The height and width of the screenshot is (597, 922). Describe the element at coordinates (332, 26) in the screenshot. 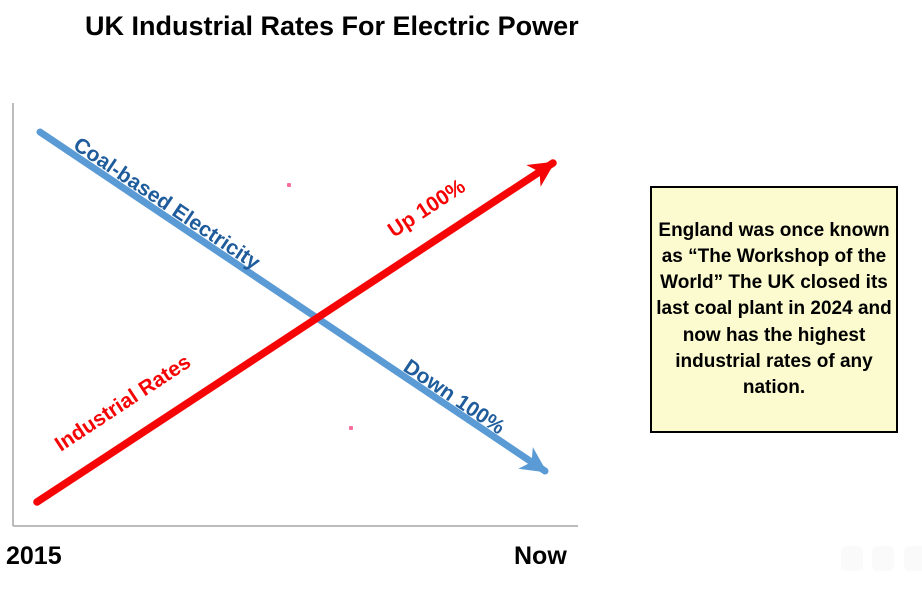

I see `chart-title: UK Industrial Rates For Electric Power` at that location.